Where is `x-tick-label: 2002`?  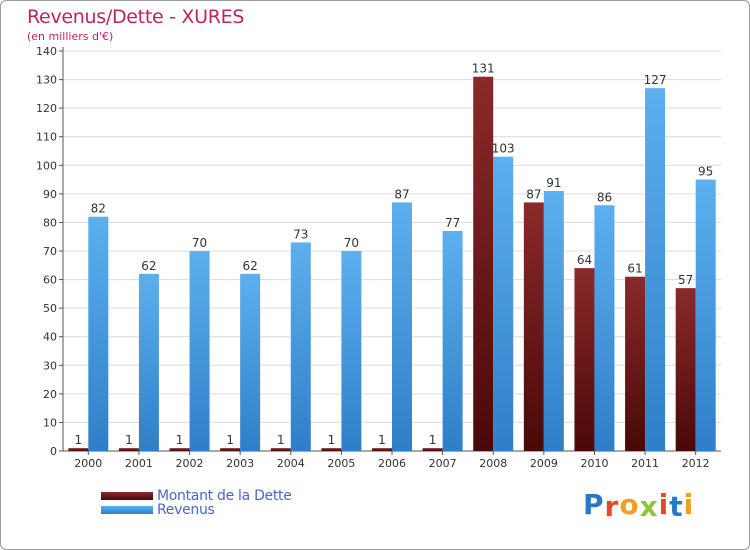
x-tick-label: 2002 is located at coordinates (190, 463).